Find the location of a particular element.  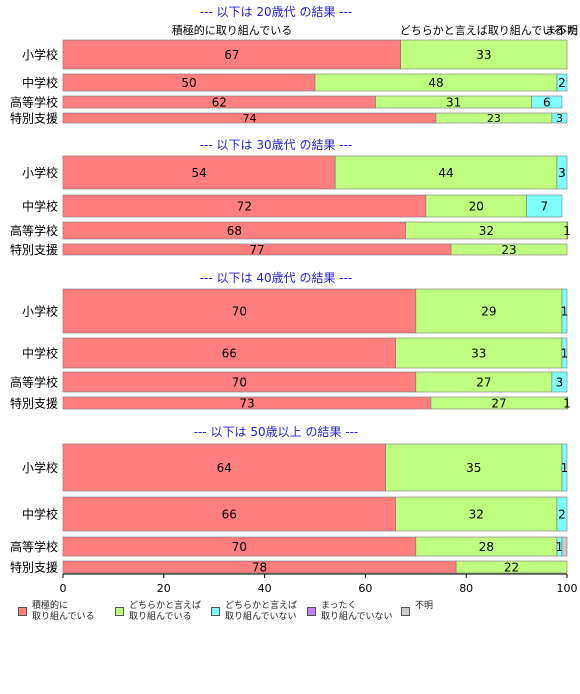

data-label: 74 is located at coordinates (249, 118).